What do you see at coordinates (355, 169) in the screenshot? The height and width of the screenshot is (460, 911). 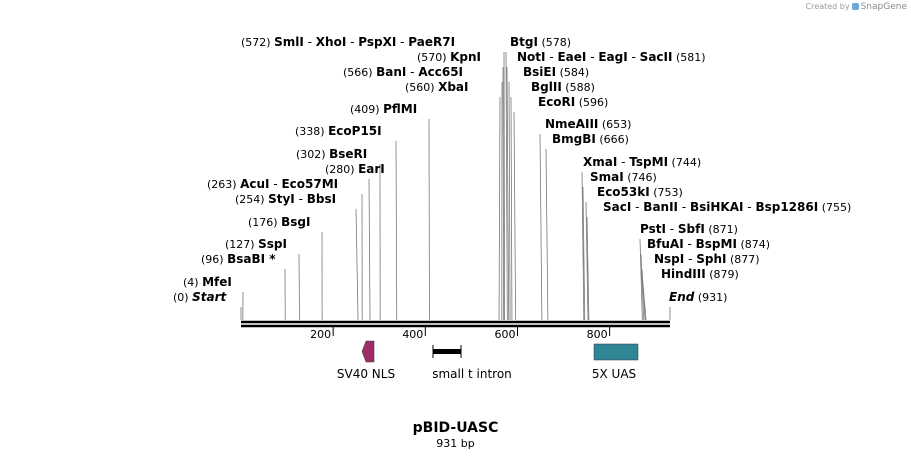 I see `site-label: (280) EarI` at bounding box center [355, 169].